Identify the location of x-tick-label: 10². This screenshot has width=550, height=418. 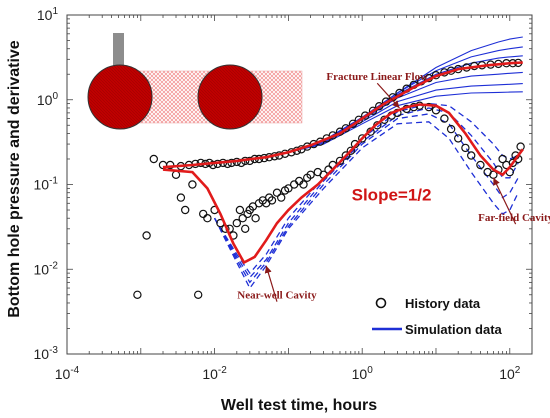
(510, 373).